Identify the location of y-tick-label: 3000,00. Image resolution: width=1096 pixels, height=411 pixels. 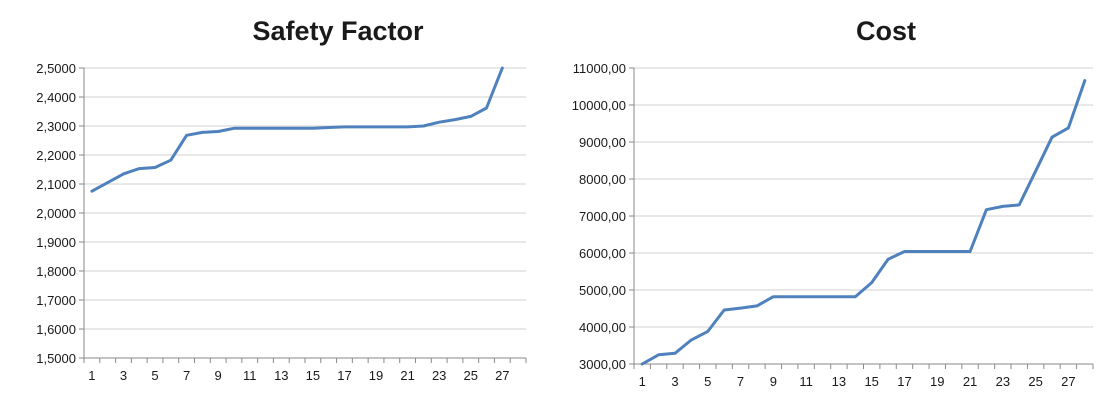
(602, 364).